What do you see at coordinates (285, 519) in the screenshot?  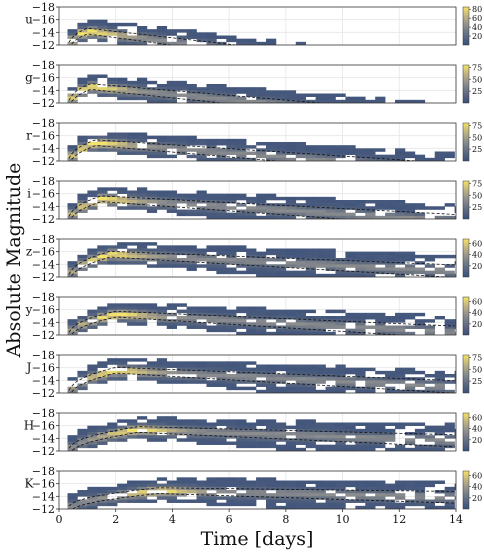 I see `x-tick-label: 8` at bounding box center [285, 519].